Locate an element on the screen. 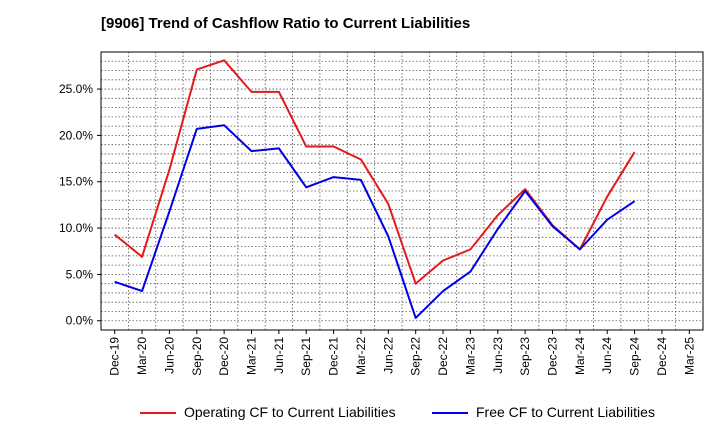 This screenshot has height=440, width=720. x-tick-label: Mar-22 is located at coordinates (361, 356).